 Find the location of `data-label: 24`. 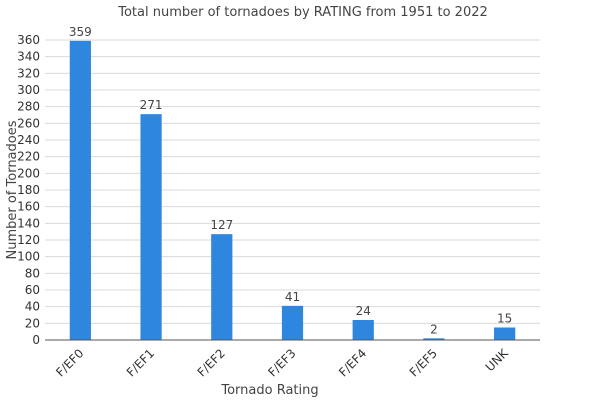

data-label: 24 is located at coordinates (363, 311).